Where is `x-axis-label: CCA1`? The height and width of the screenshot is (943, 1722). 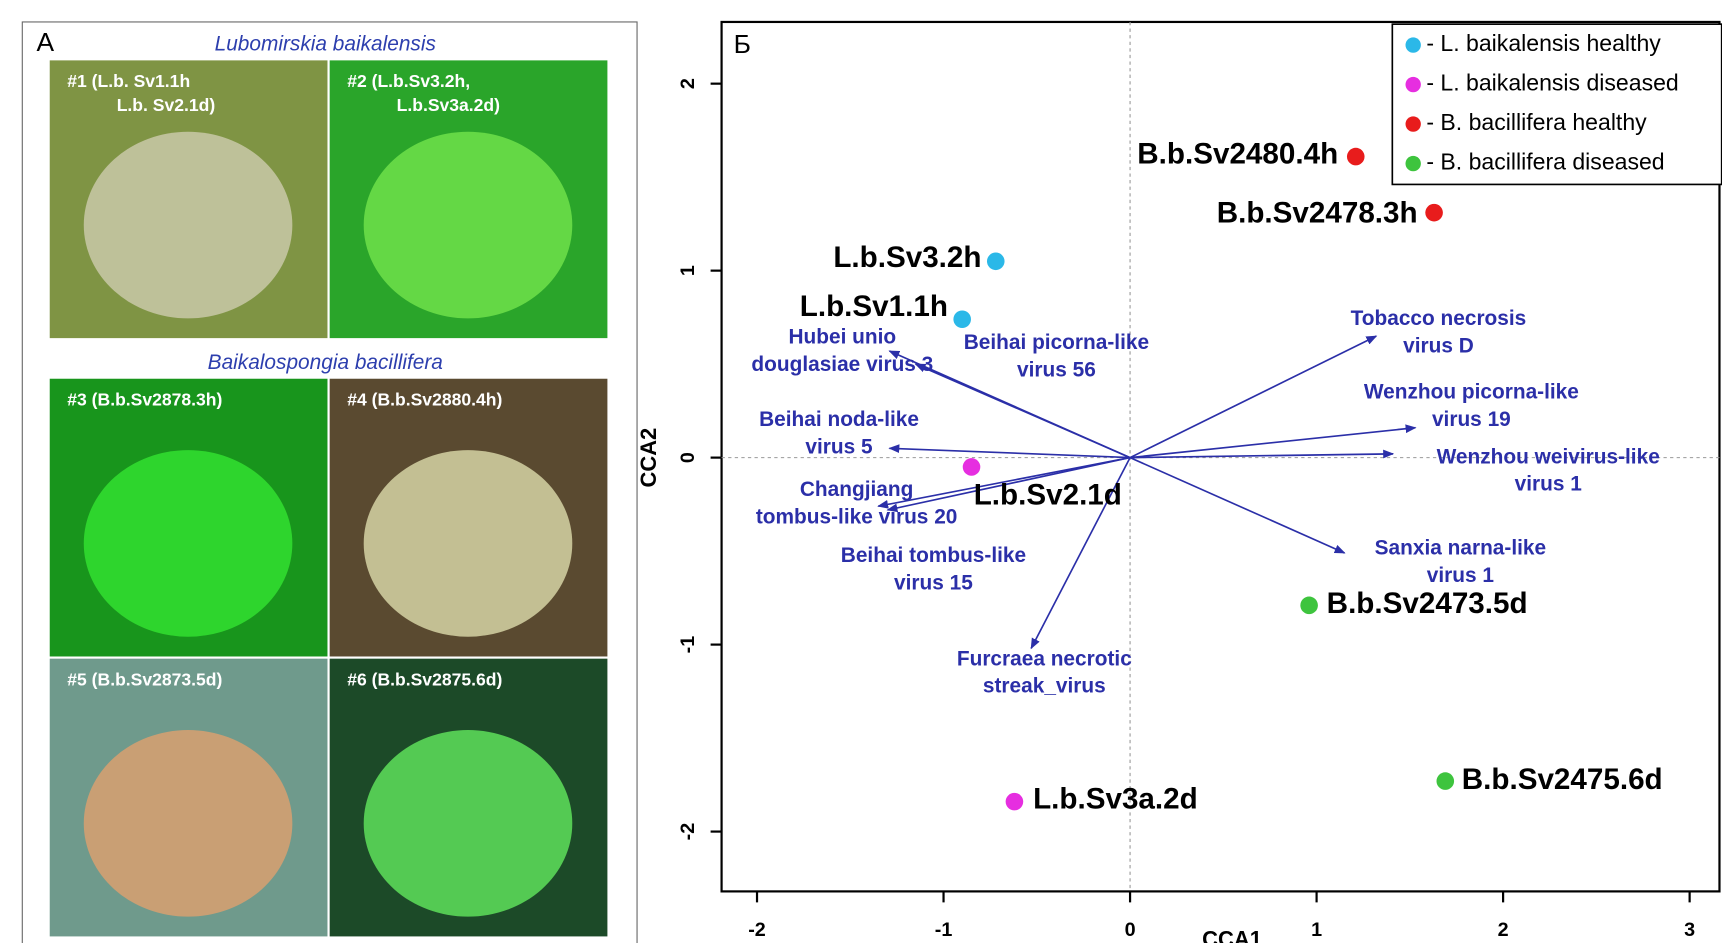
x-axis-label: CCA1 is located at coordinates (1232, 935).